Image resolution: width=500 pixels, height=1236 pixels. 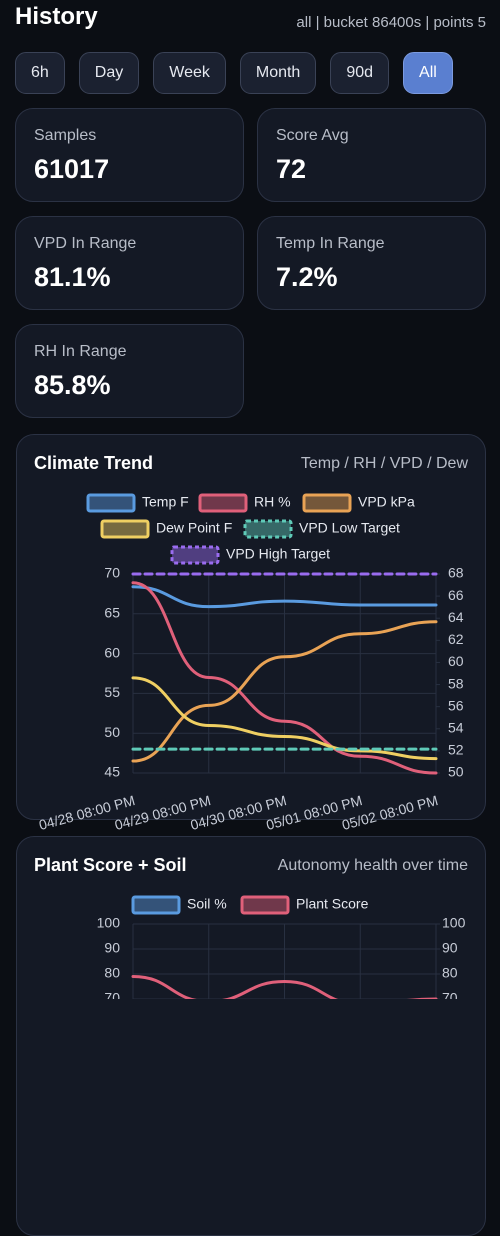 What do you see at coordinates (450, 994) in the screenshot?
I see `y2-tick-label: 70` at bounding box center [450, 994].